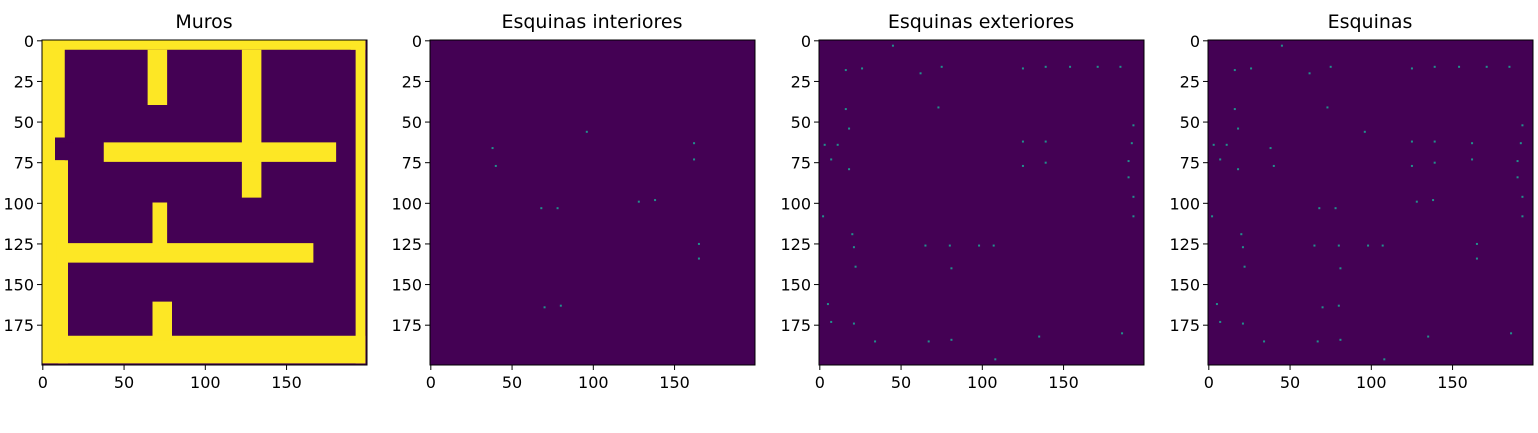 This screenshot has height=433, width=1538. What do you see at coordinates (203, 22) in the screenshot?
I see `panel-title: Muros` at bounding box center [203, 22].